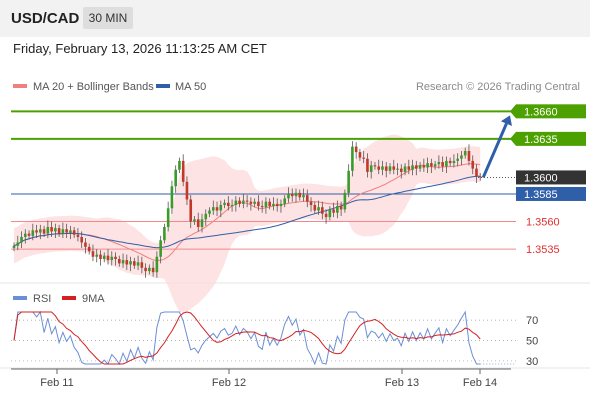 The height and width of the screenshot is (400, 590). What do you see at coordinates (42, 299) in the screenshot?
I see `rsi-legend-label: RSI` at bounding box center [42, 299].